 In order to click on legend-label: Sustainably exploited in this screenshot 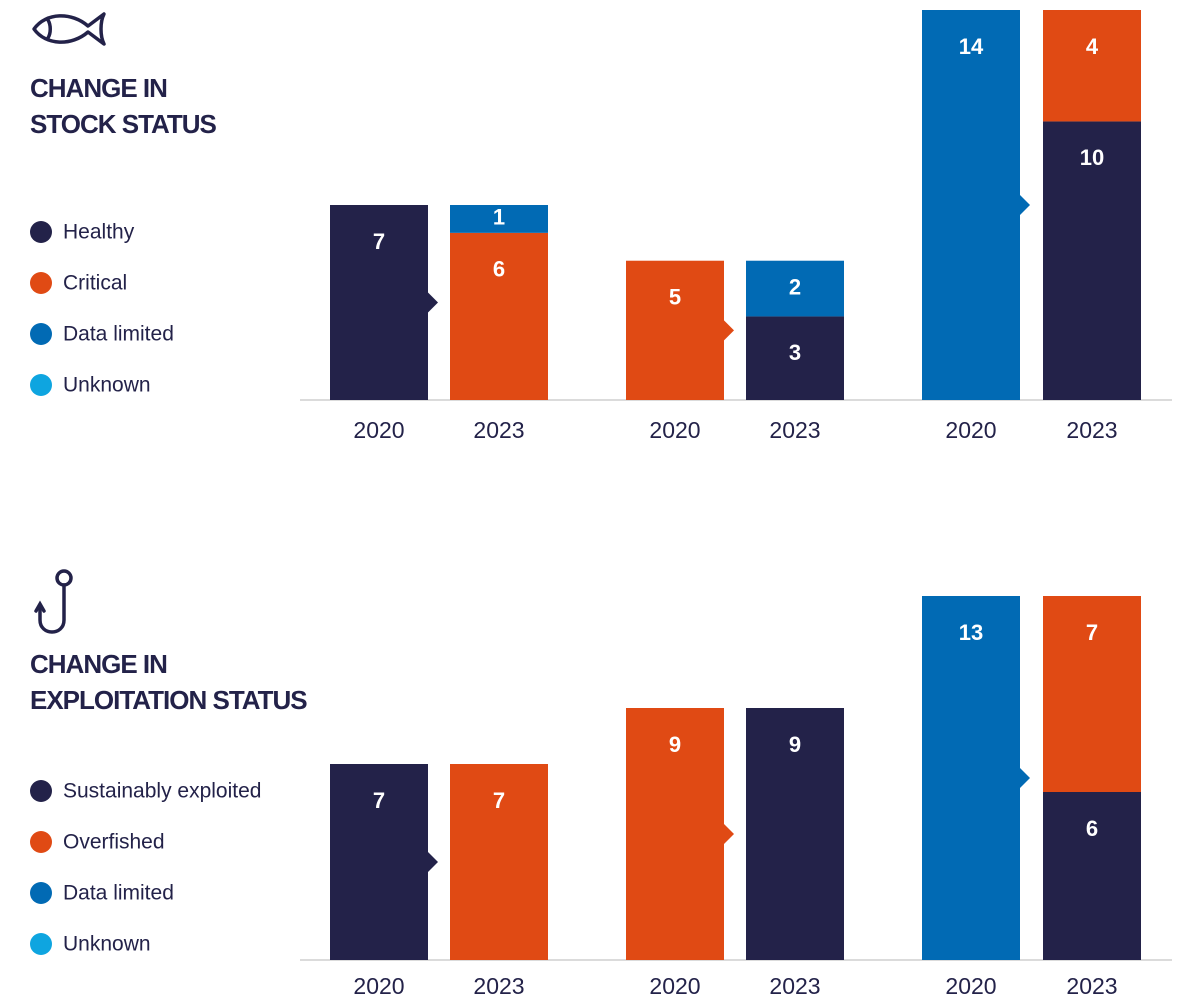, I will do `click(162, 791)`.